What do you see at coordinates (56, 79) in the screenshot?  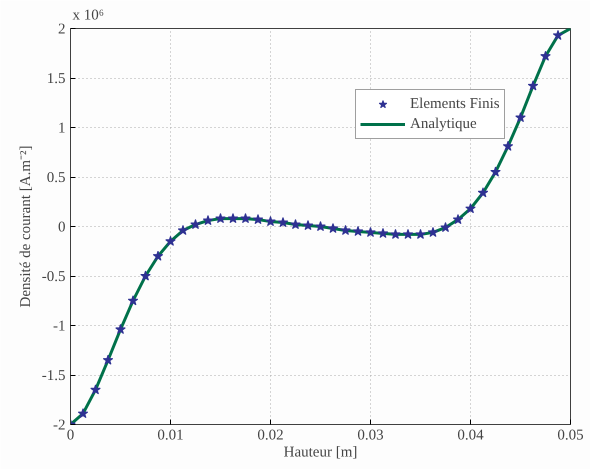 I see `y-tick-label: 1.5` at bounding box center [56, 79].